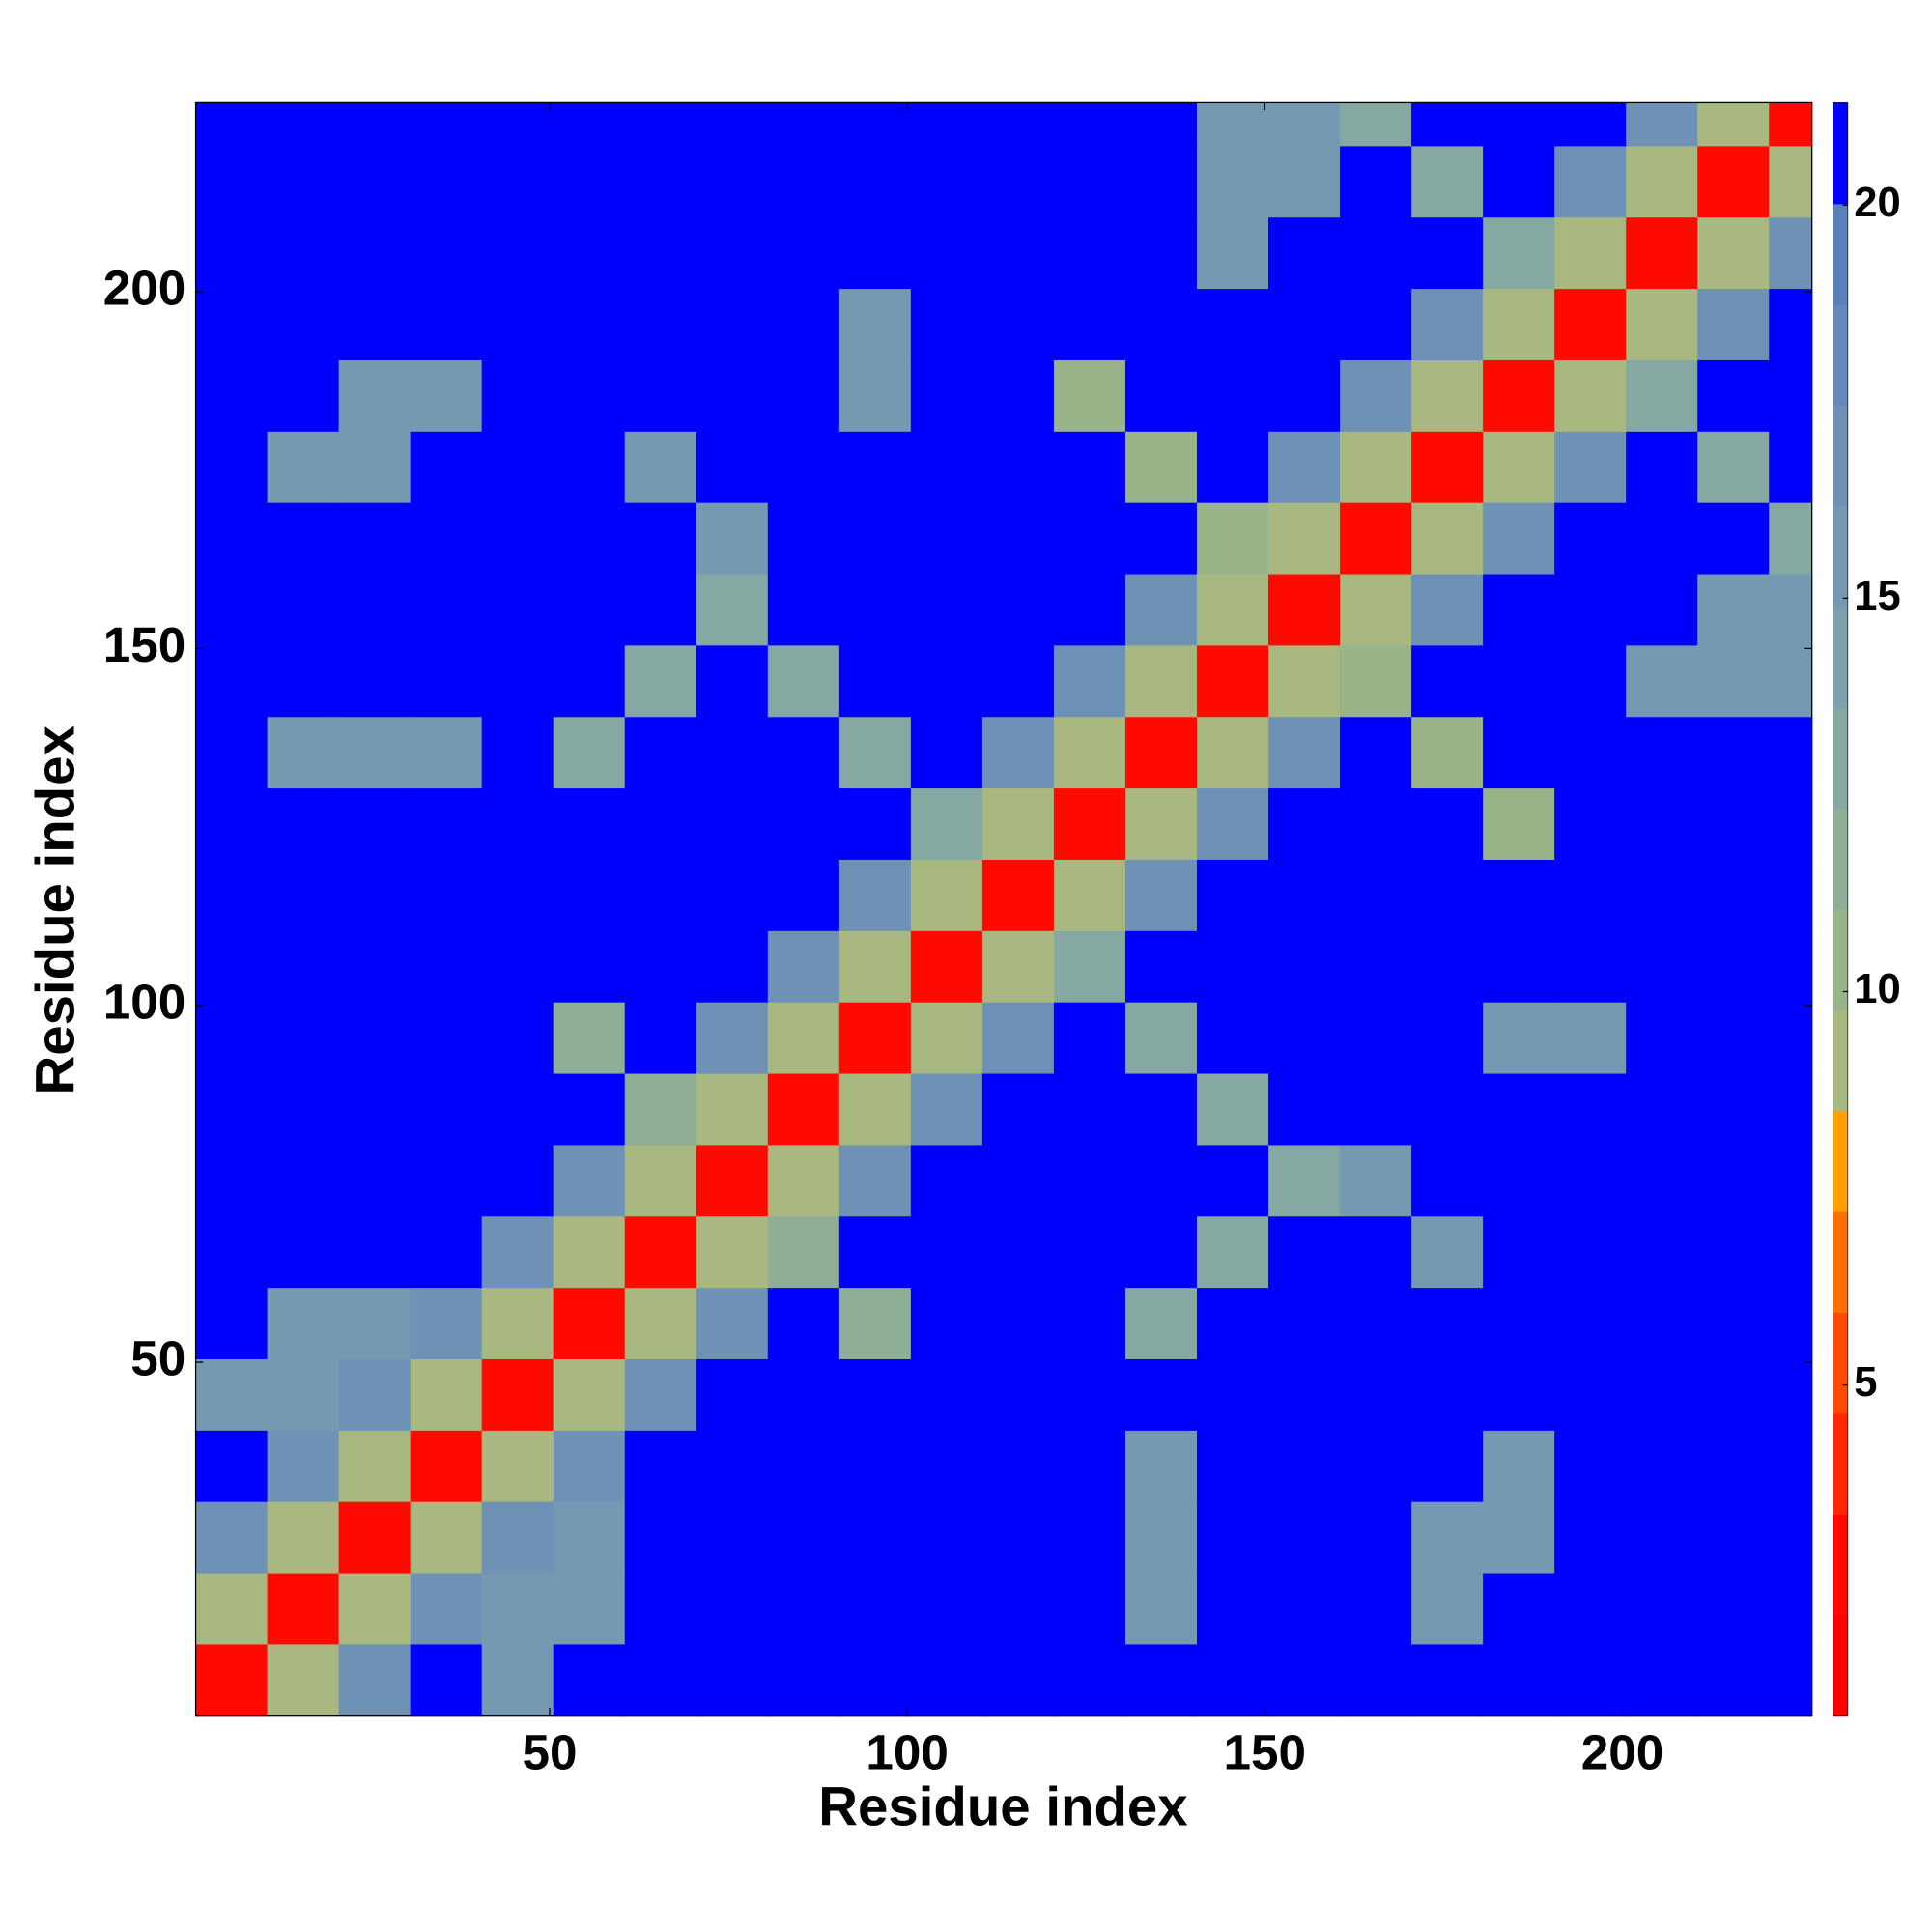 This screenshot has height=1932, width=1932. I want to click on y-tick-label: 100, so click(144, 1002).